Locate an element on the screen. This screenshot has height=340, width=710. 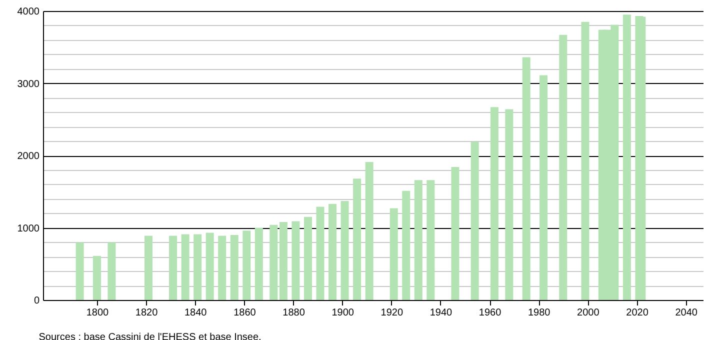
x-tick-label: 1840 is located at coordinates (196, 313).